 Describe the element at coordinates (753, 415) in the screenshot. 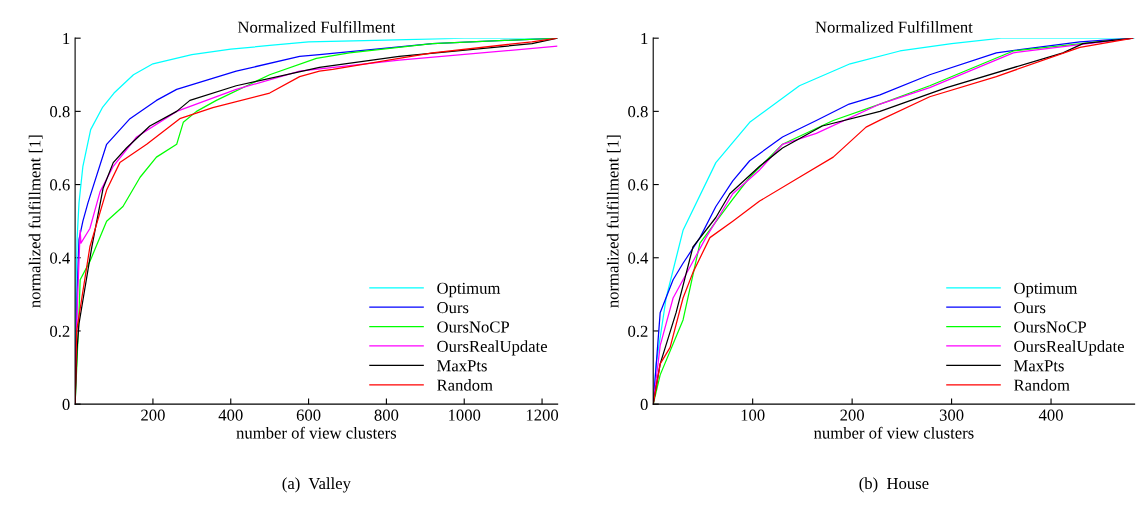

I see `x-tick-label: 100` at that location.